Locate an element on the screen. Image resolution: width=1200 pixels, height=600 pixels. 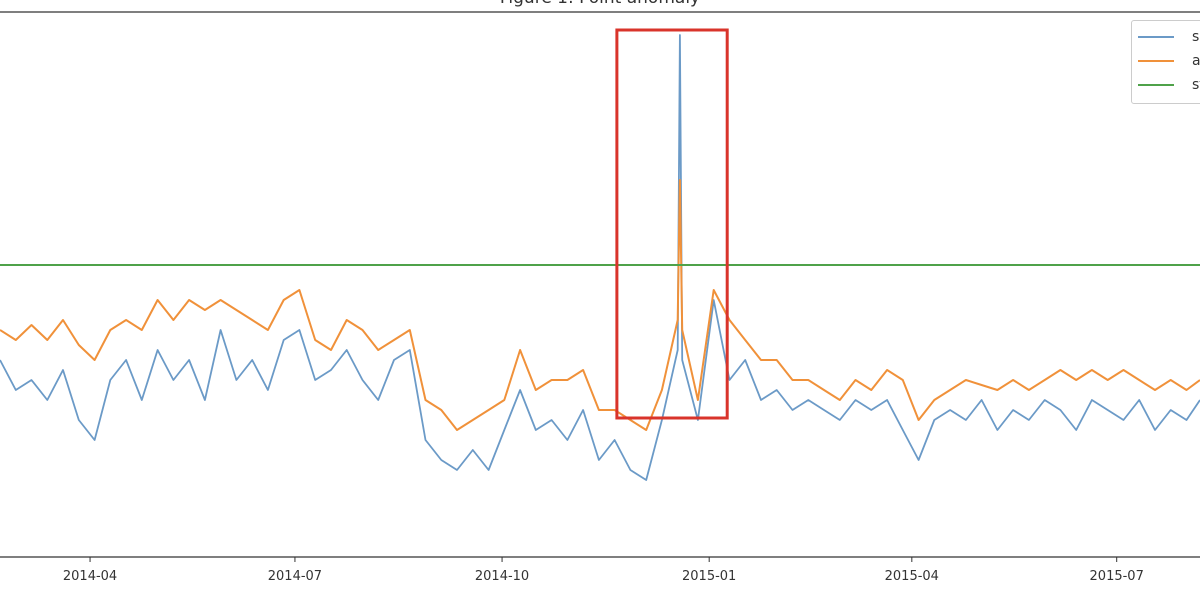
legend-item-se: se is located at coordinates (1166, 37).